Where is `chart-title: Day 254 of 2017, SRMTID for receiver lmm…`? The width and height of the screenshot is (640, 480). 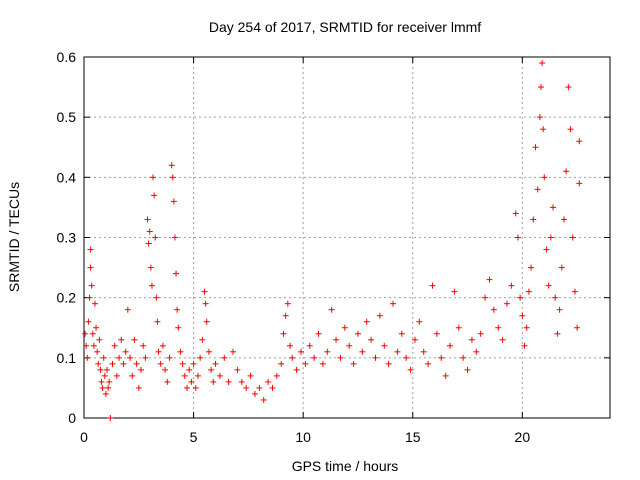 chart-title: Day 254 of 2017, SRMTID for receiver lmm… is located at coordinates (345, 27).